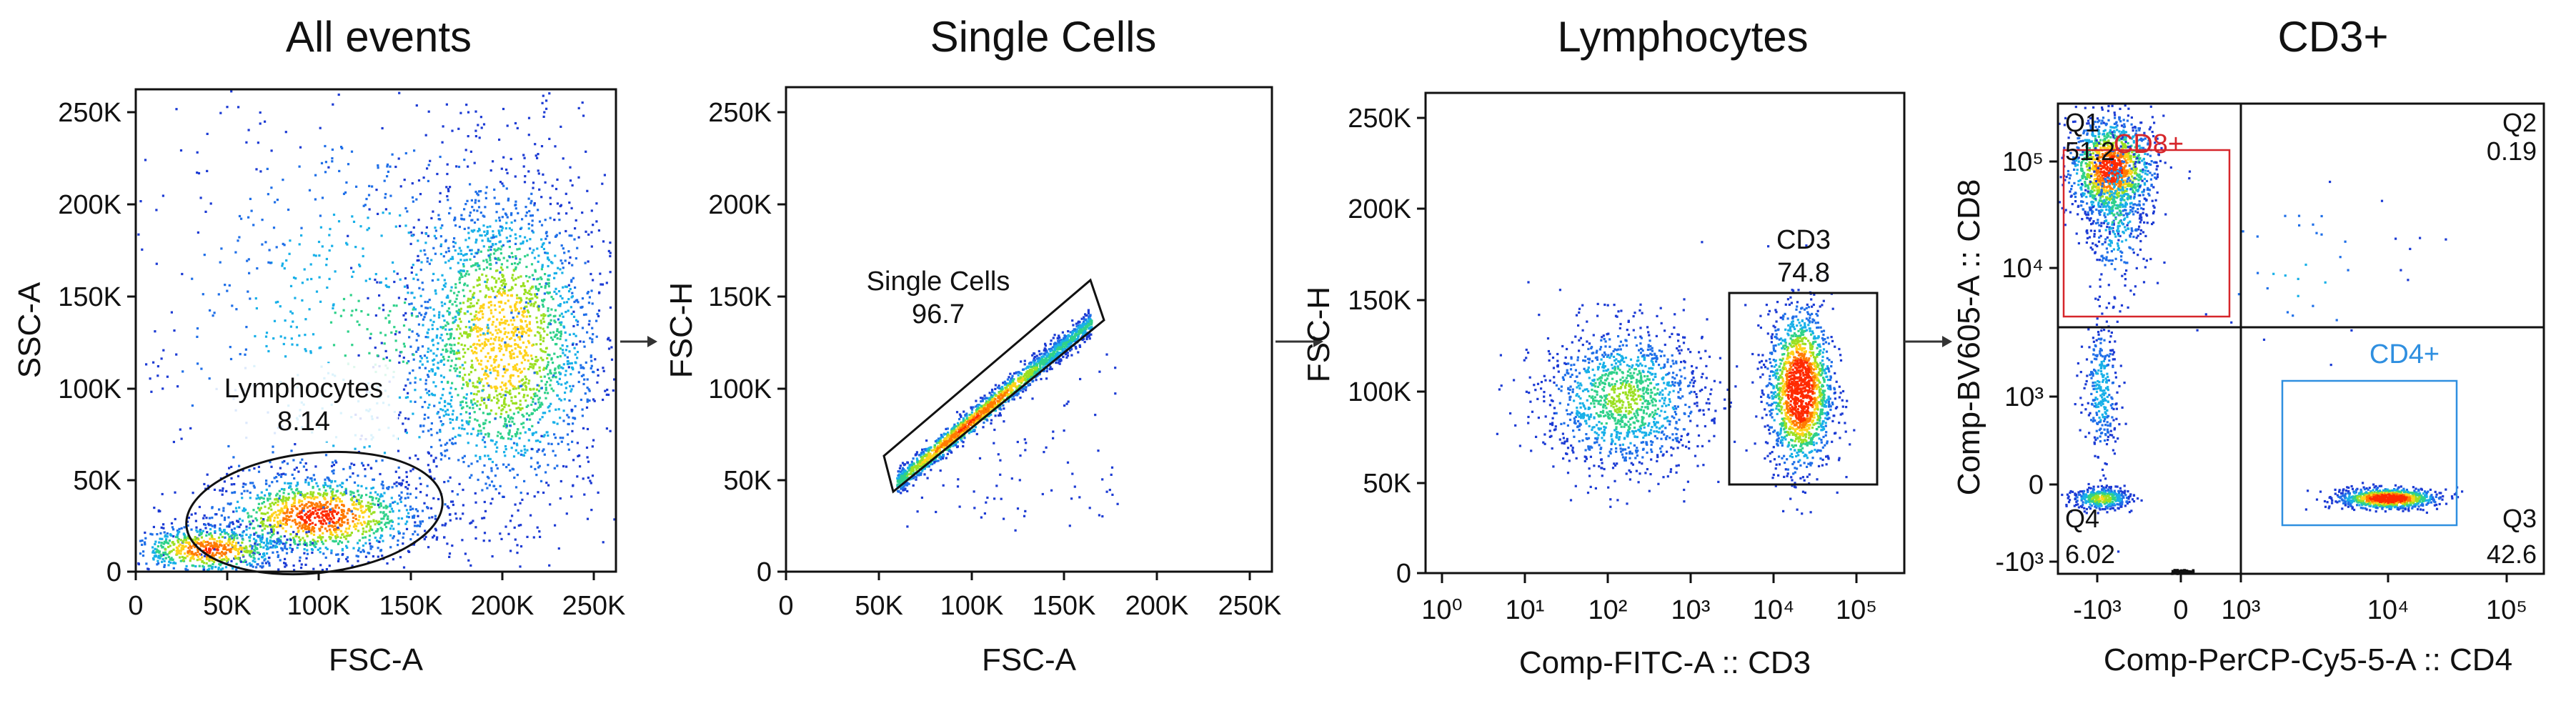 The image size is (2576, 706). Describe the element at coordinates (303, 422) in the screenshot. I see `lymphocytes-gate-value: 8.14` at that location.